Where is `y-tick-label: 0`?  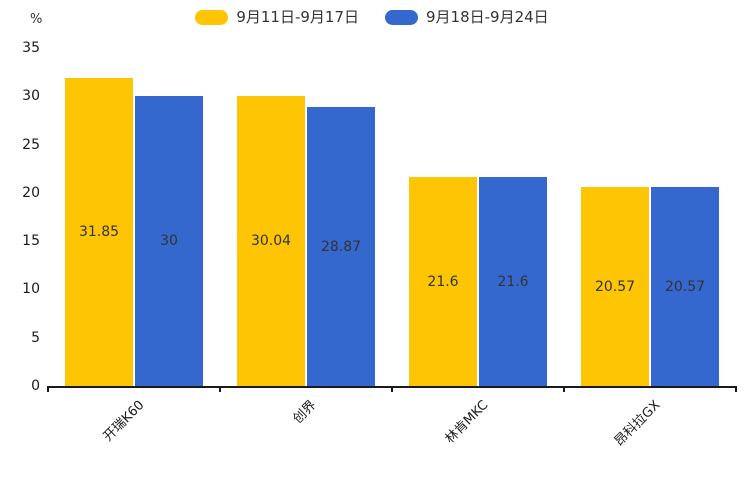 y-tick-label: 0 is located at coordinates (35, 386).